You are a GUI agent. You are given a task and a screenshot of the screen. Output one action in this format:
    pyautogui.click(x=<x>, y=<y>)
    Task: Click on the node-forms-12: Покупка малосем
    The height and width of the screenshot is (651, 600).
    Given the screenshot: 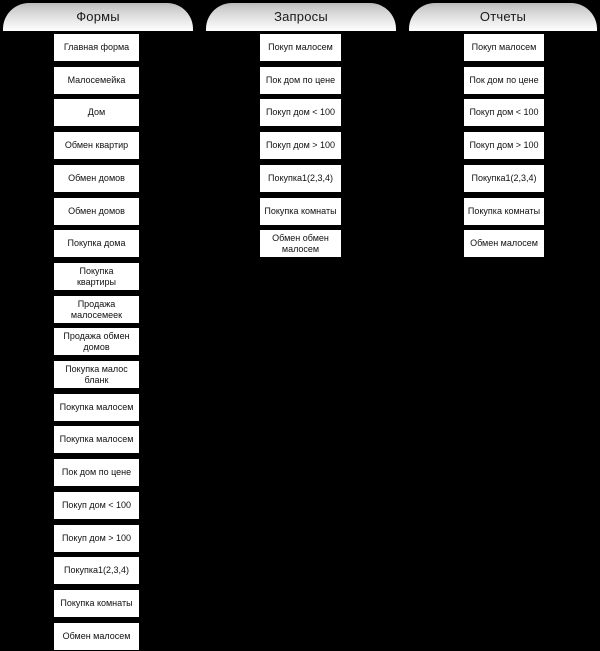 What is the action you would take?
    pyautogui.click(x=96, y=407)
    